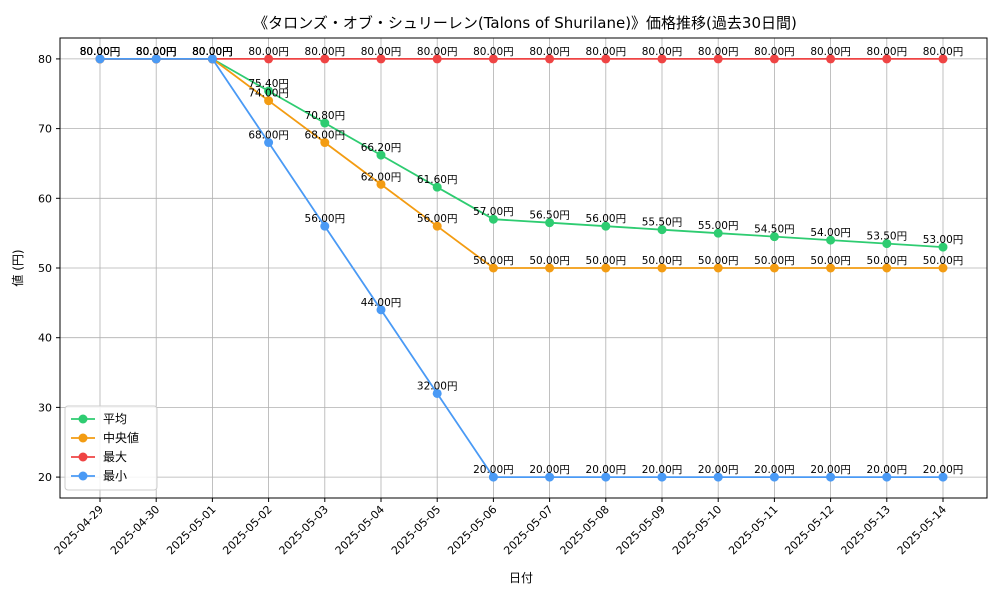 Image resolution: width=1000 pixels, height=604 pixels. I want to click on x-tick-label: 2025-05-06, so click(472, 530).